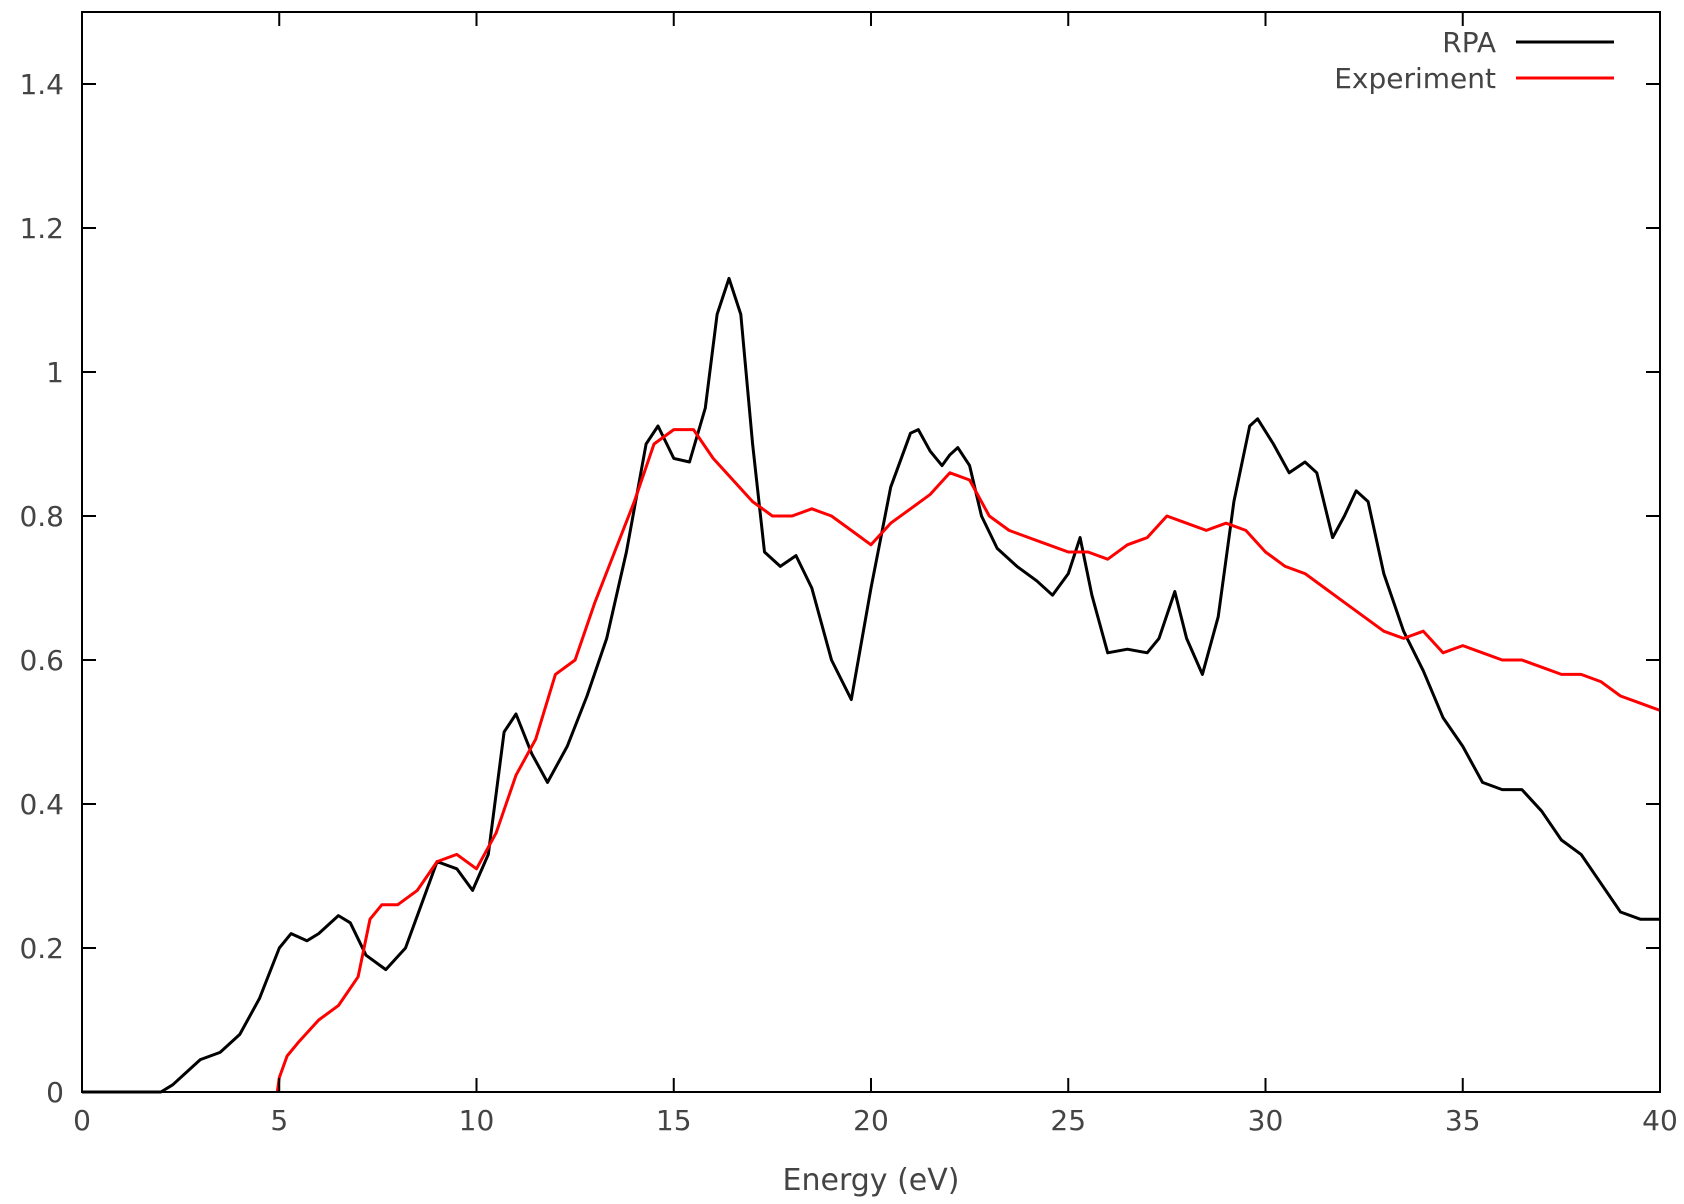 The image size is (1684, 1204). I want to click on x-axis-title: Energy (eV), so click(871, 1180).